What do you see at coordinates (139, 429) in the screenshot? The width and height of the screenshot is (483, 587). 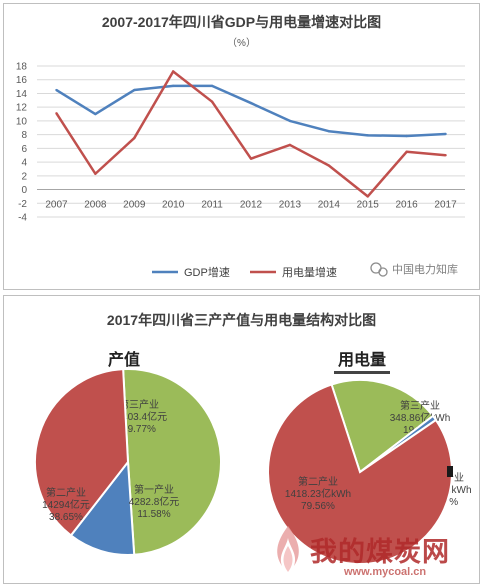 I see `pie-output-label-1-percent: 49.77%` at bounding box center [139, 429].